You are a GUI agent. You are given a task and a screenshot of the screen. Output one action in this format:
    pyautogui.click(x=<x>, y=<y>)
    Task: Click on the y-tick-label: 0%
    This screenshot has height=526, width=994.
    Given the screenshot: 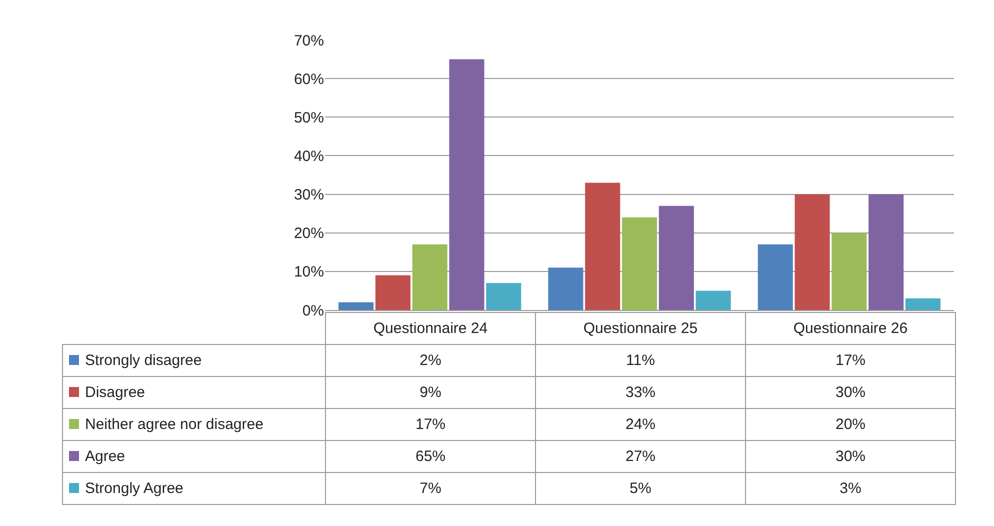 What is the action you would take?
    pyautogui.click(x=313, y=311)
    